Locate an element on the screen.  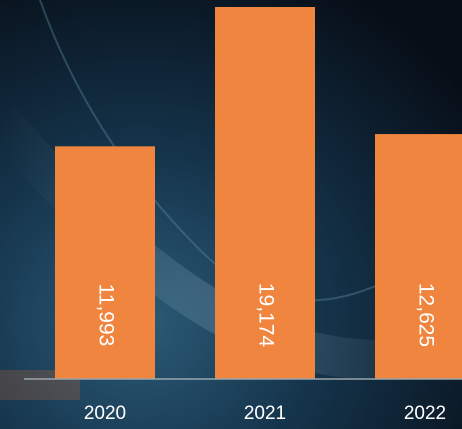
value-label: 12,625 is located at coordinates (425, 315).